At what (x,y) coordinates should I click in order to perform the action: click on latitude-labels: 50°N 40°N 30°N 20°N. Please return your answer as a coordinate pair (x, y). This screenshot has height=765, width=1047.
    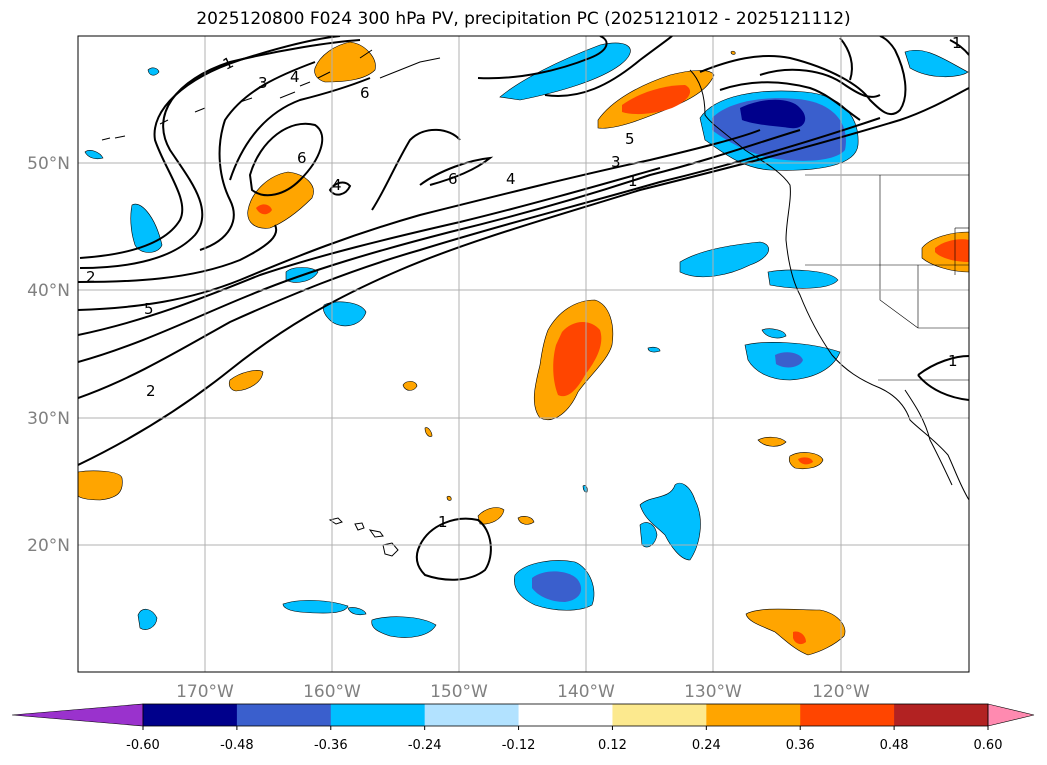
    Looking at the image, I should click on (48, 355).